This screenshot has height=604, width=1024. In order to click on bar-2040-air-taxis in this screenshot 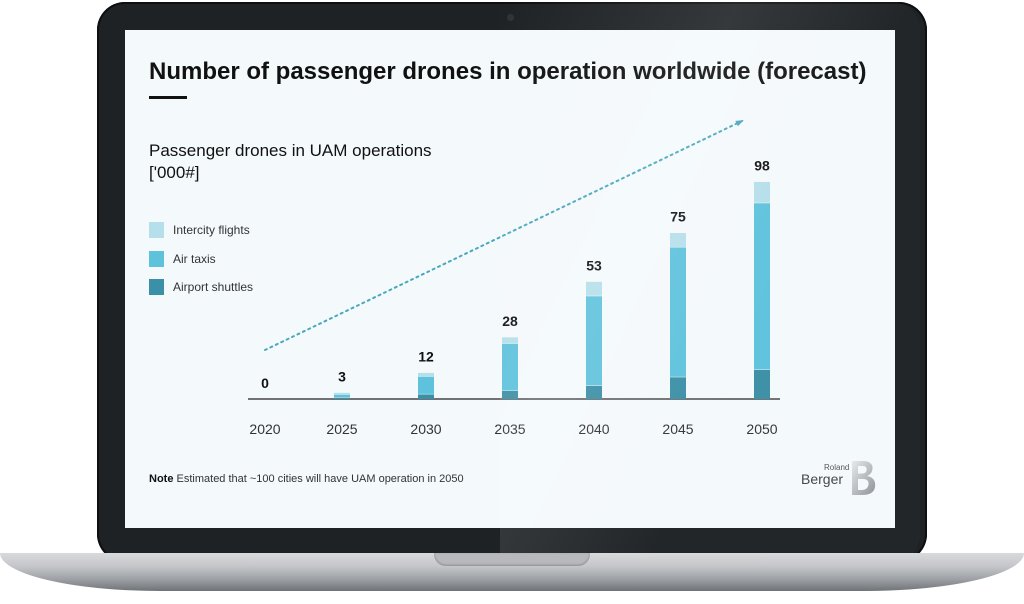, I will do `click(594, 340)`.